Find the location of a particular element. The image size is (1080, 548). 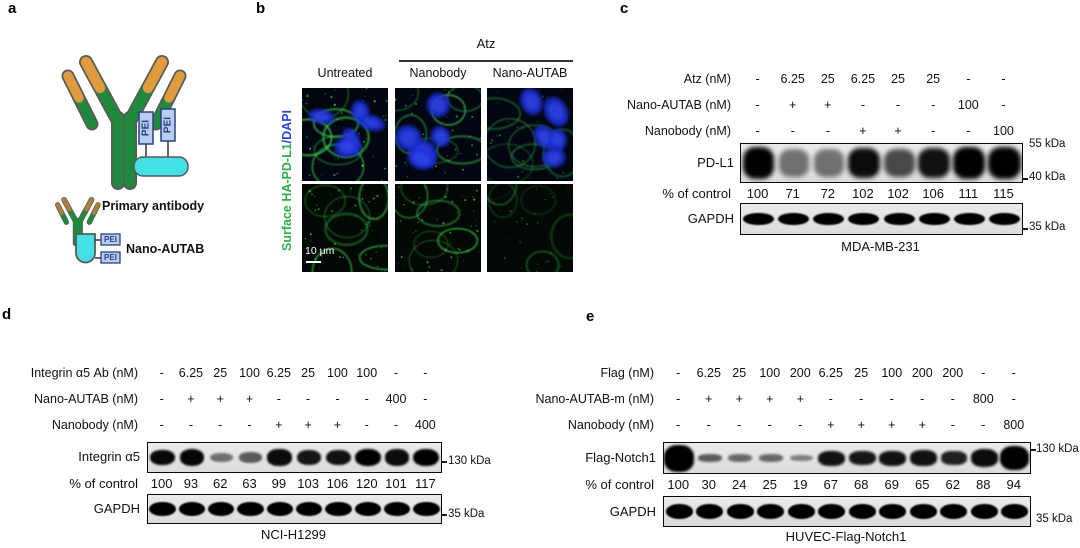

dose-row-nano-autab-m: Nano-AUTAB-m (nM) - + + + + - - - - - 800 - is located at coordinates (702, 399).